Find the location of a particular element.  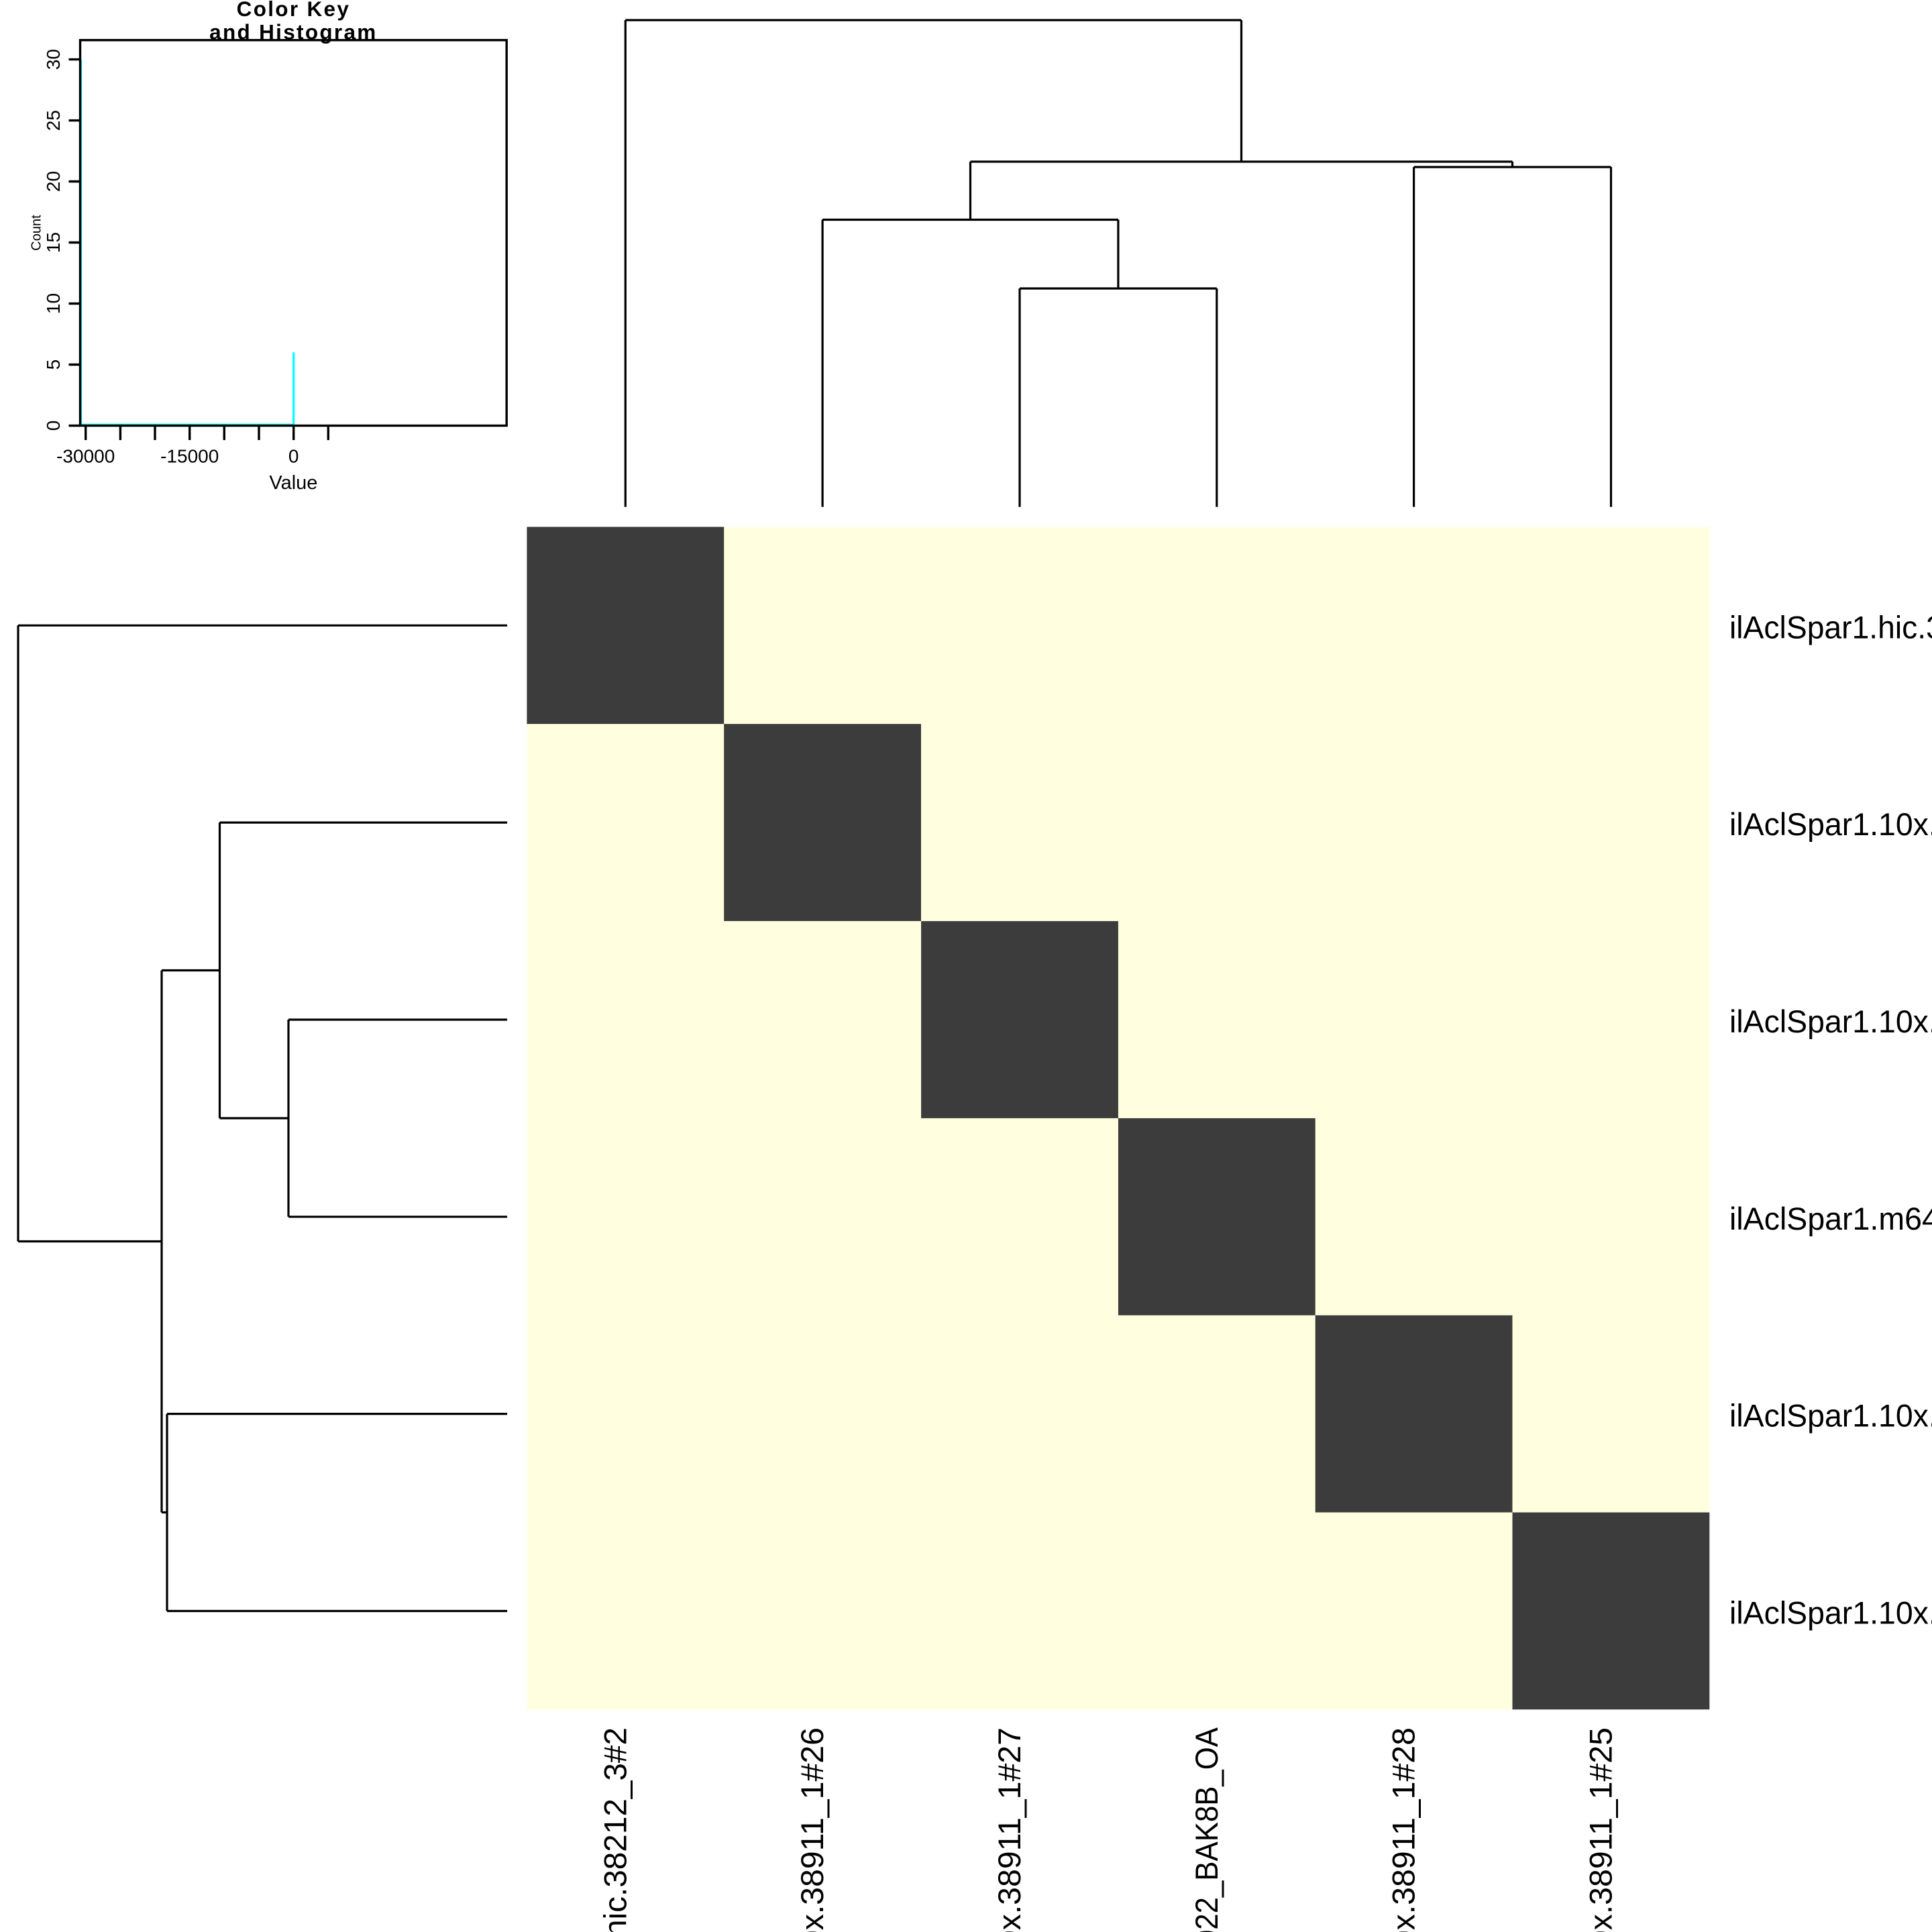

svg-text: -30000 is located at coordinates (85, 456).